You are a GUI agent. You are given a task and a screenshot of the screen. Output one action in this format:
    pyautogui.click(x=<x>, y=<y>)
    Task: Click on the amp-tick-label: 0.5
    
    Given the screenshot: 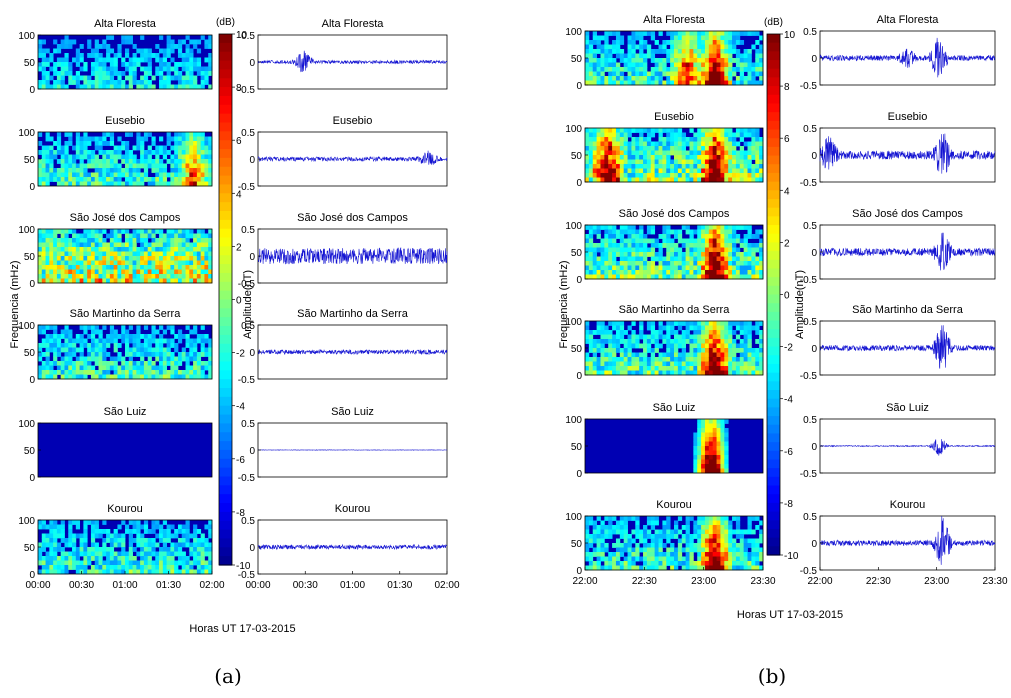 What is the action you would take?
    pyautogui.click(x=810, y=420)
    